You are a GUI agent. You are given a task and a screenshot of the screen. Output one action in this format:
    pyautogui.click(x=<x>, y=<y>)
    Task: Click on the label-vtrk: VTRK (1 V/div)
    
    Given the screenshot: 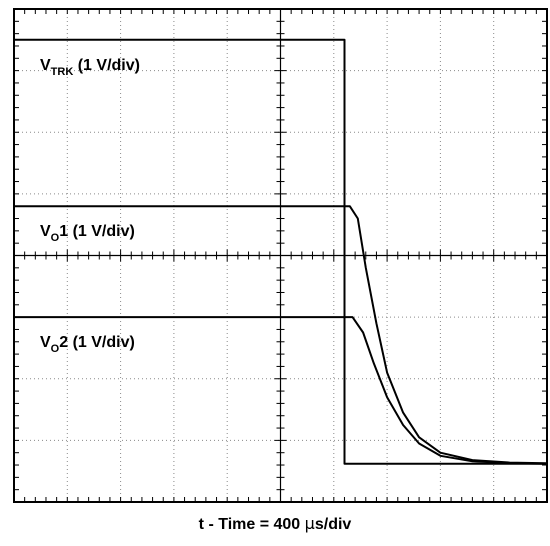 What is the action you would take?
    pyautogui.click(x=90, y=67)
    